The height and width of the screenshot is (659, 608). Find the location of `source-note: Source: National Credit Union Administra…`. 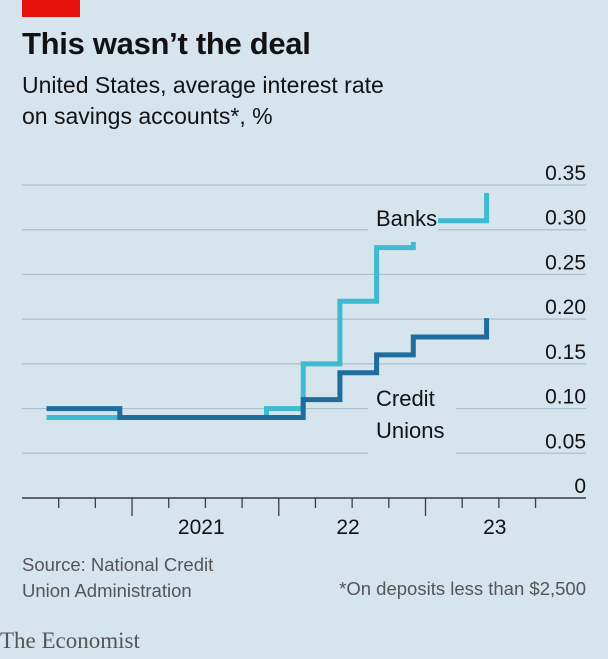

source-note: Source: National Credit Union Administra… is located at coordinates (147, 578).